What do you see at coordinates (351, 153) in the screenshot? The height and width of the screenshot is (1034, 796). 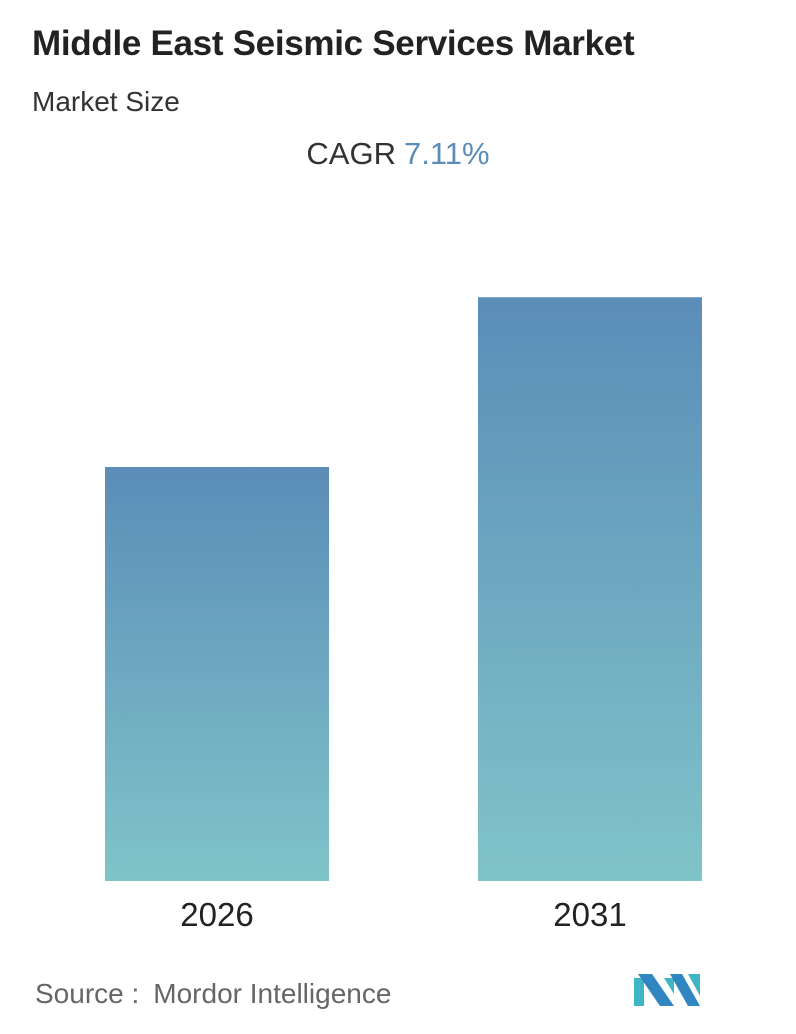 I see `cagr-text: CAGR` at bounding box center [351, 153].